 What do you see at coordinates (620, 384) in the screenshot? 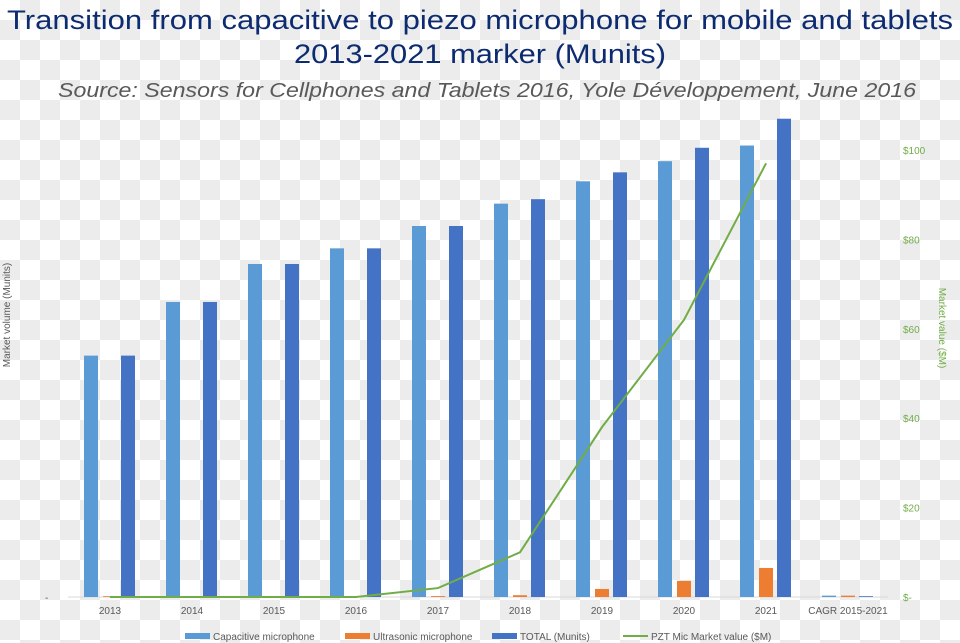
I see `bar-total-munits--2019` at bounding box center [620, 384].